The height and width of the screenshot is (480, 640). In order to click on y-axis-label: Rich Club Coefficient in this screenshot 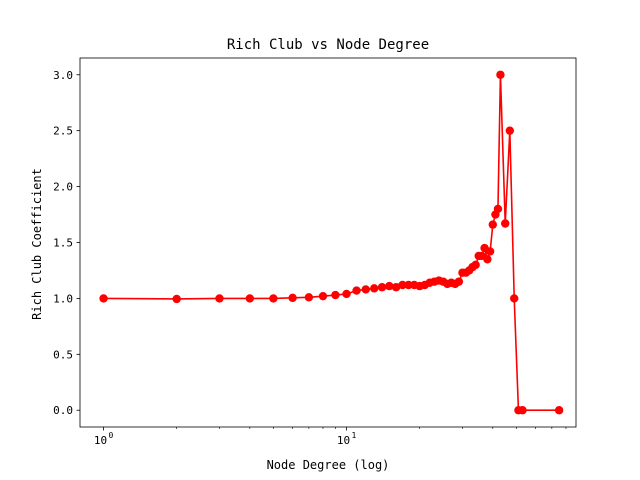, I will do `click(37, 244)`.